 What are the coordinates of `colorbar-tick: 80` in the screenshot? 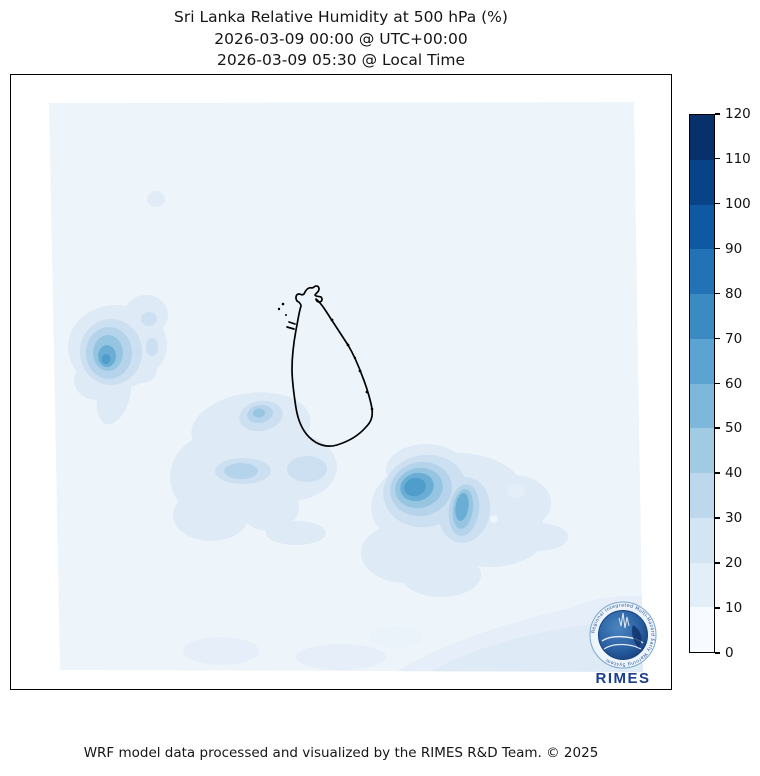 It's located at (728, 294).